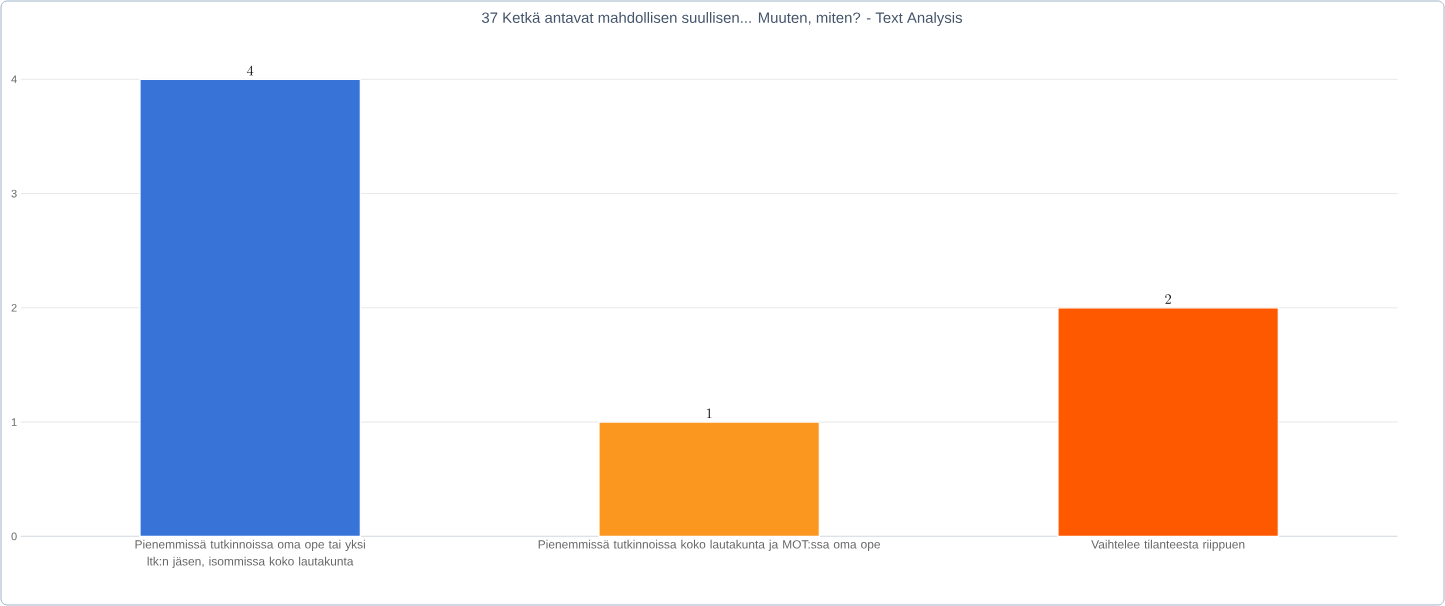 The image size is (1445, 606). I want to click on y-tick-label: 3, so click(14, 193).